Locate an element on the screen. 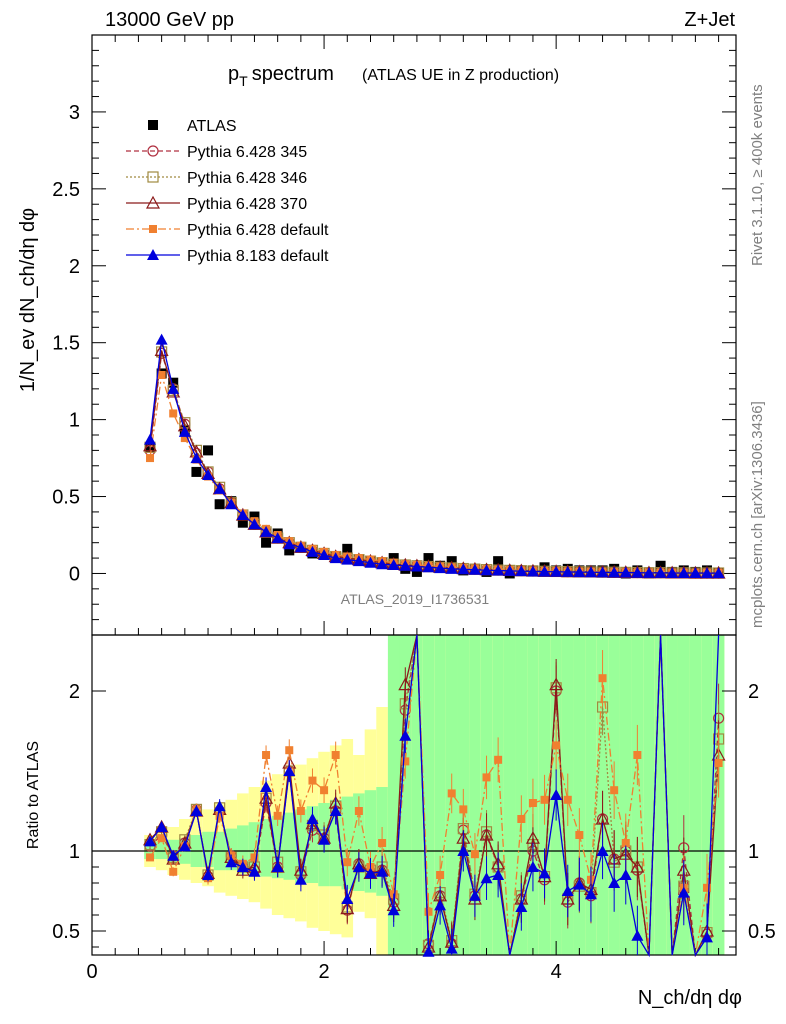 This screenshot has height=1024, width=786. title-sub-t: T is located at coordinates (243, 81).